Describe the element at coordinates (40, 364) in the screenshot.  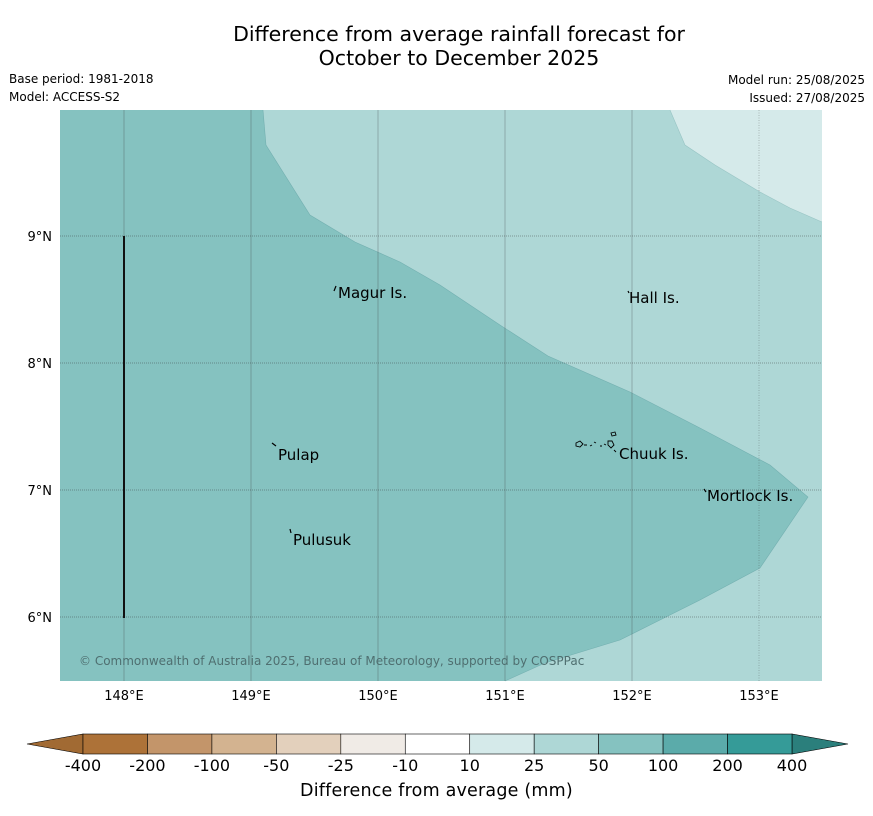
I see `lat-tick-8n: 8°N` at that location.